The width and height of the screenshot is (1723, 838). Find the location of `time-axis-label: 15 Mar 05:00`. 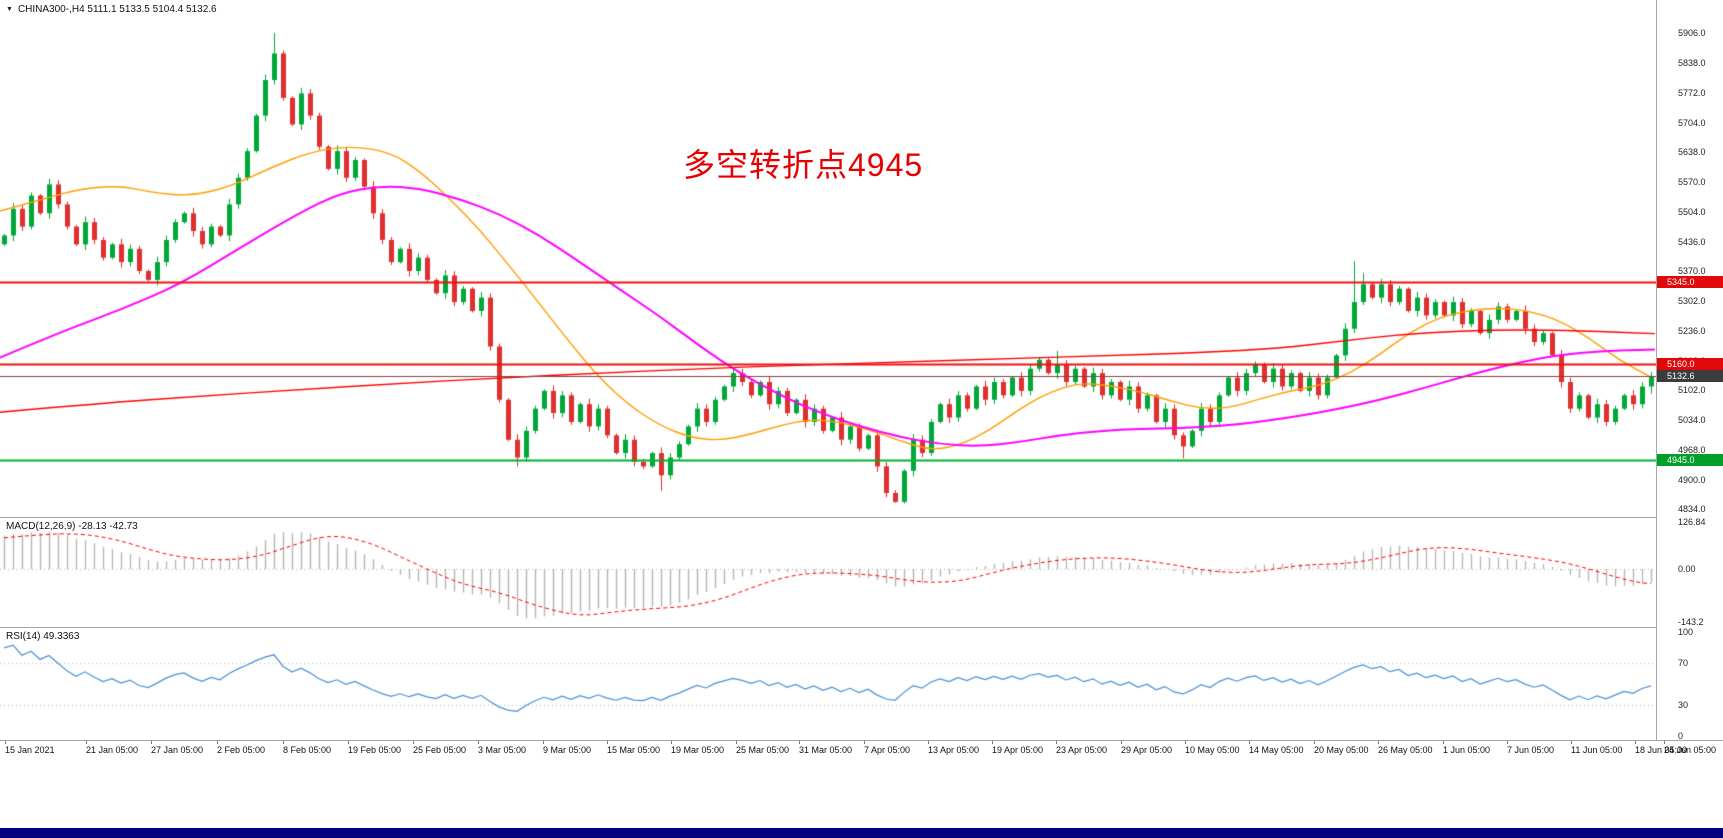

time-axis-label: 15 Mar 05:00 is located at coordinates (634, 750).